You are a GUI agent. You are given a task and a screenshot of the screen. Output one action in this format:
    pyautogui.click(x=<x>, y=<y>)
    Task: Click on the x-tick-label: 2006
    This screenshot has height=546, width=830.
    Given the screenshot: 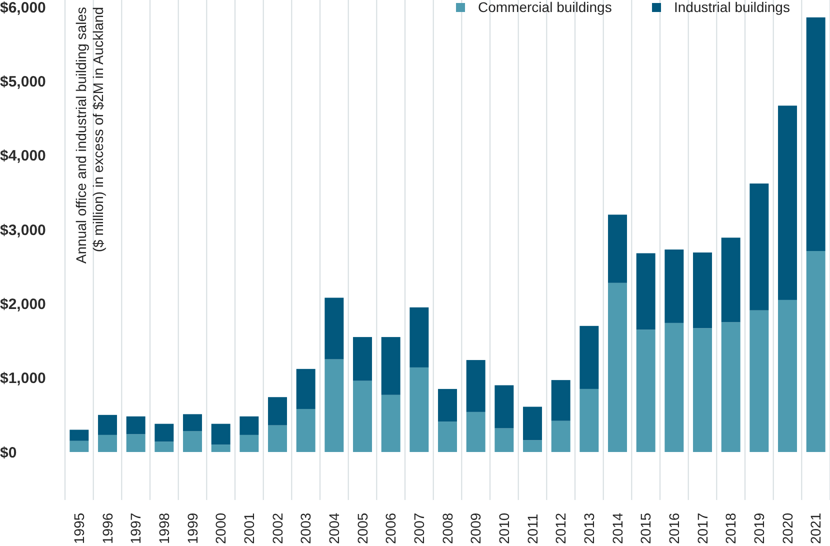 What is the action you would take?
    pyautogui.click(x=390, y=528)
    